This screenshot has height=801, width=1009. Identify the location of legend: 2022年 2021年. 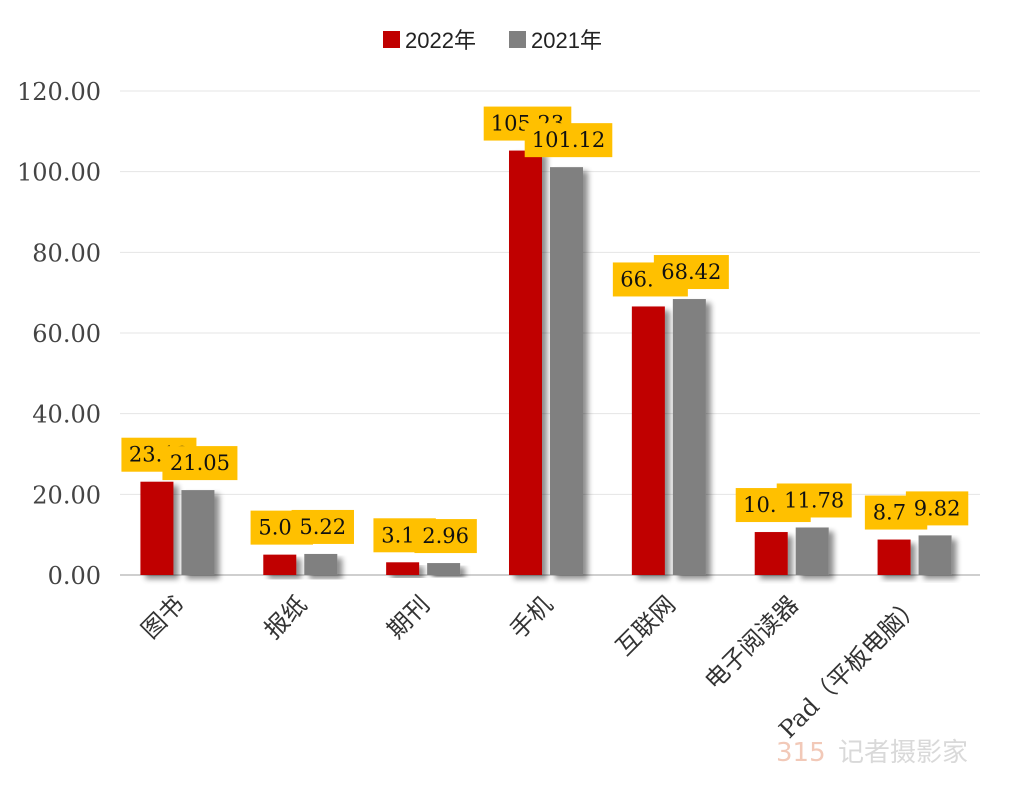
(492, 40).